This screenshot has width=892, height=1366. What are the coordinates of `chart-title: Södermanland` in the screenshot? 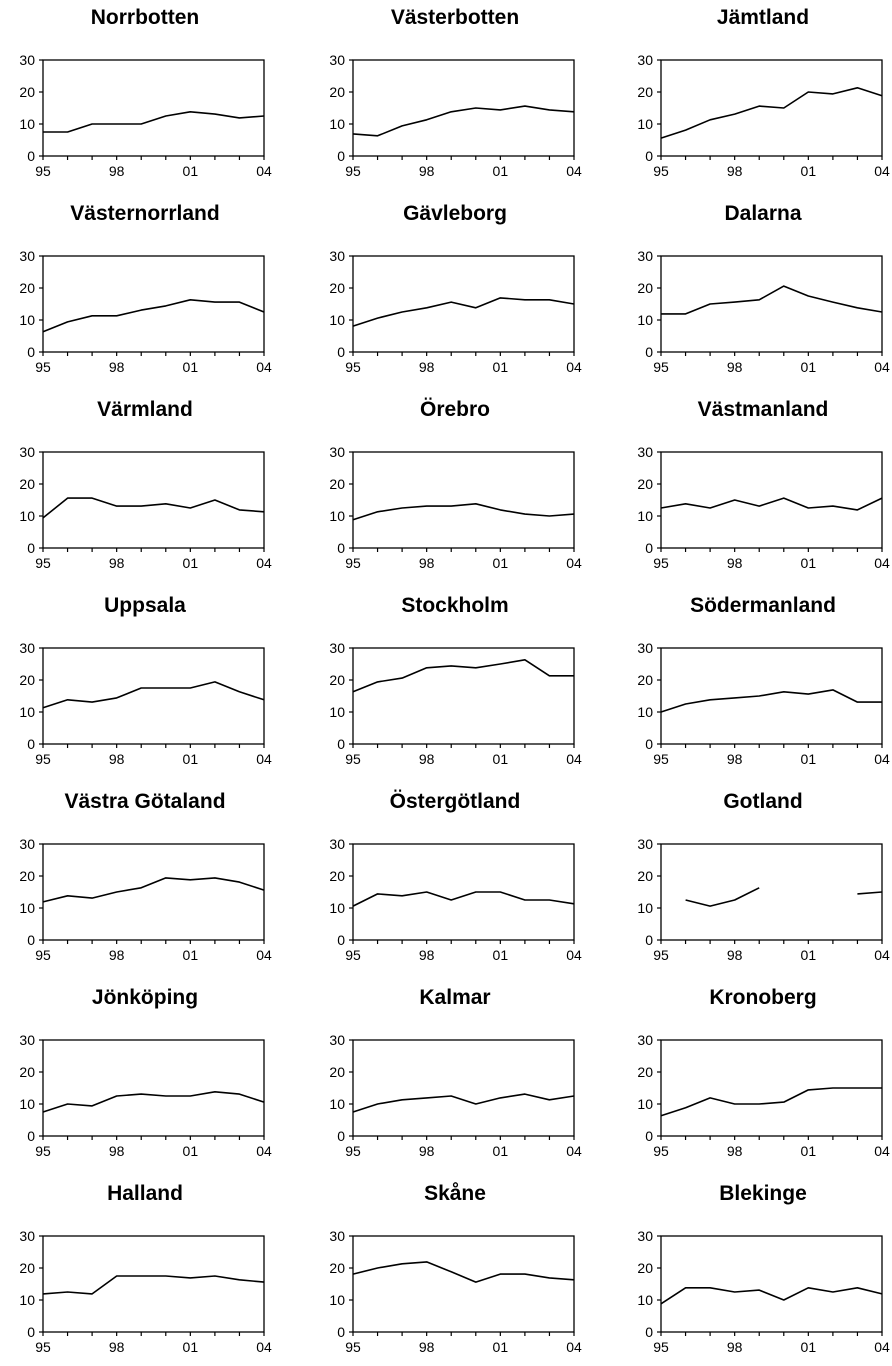 It's located at (763, 605).